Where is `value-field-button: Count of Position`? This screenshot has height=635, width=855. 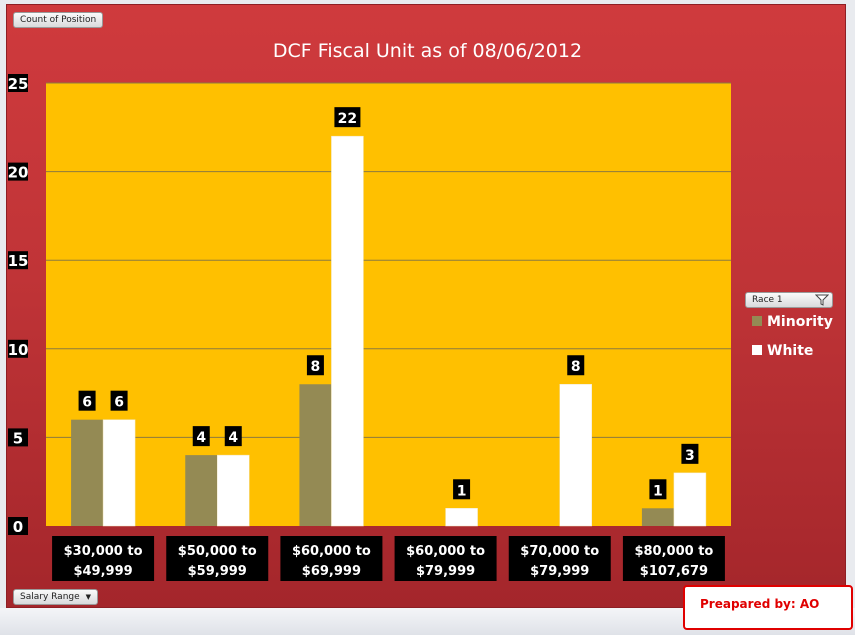
value-field-button: Count of Position is located at coordinates (58, 20).